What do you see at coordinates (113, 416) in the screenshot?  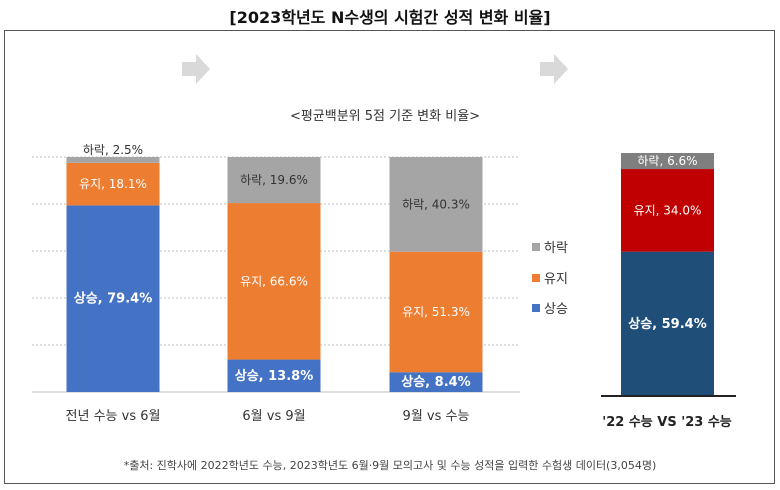 I see `category-label-1: 전년 수능 vs 6월` at bounding box center [113, 416].